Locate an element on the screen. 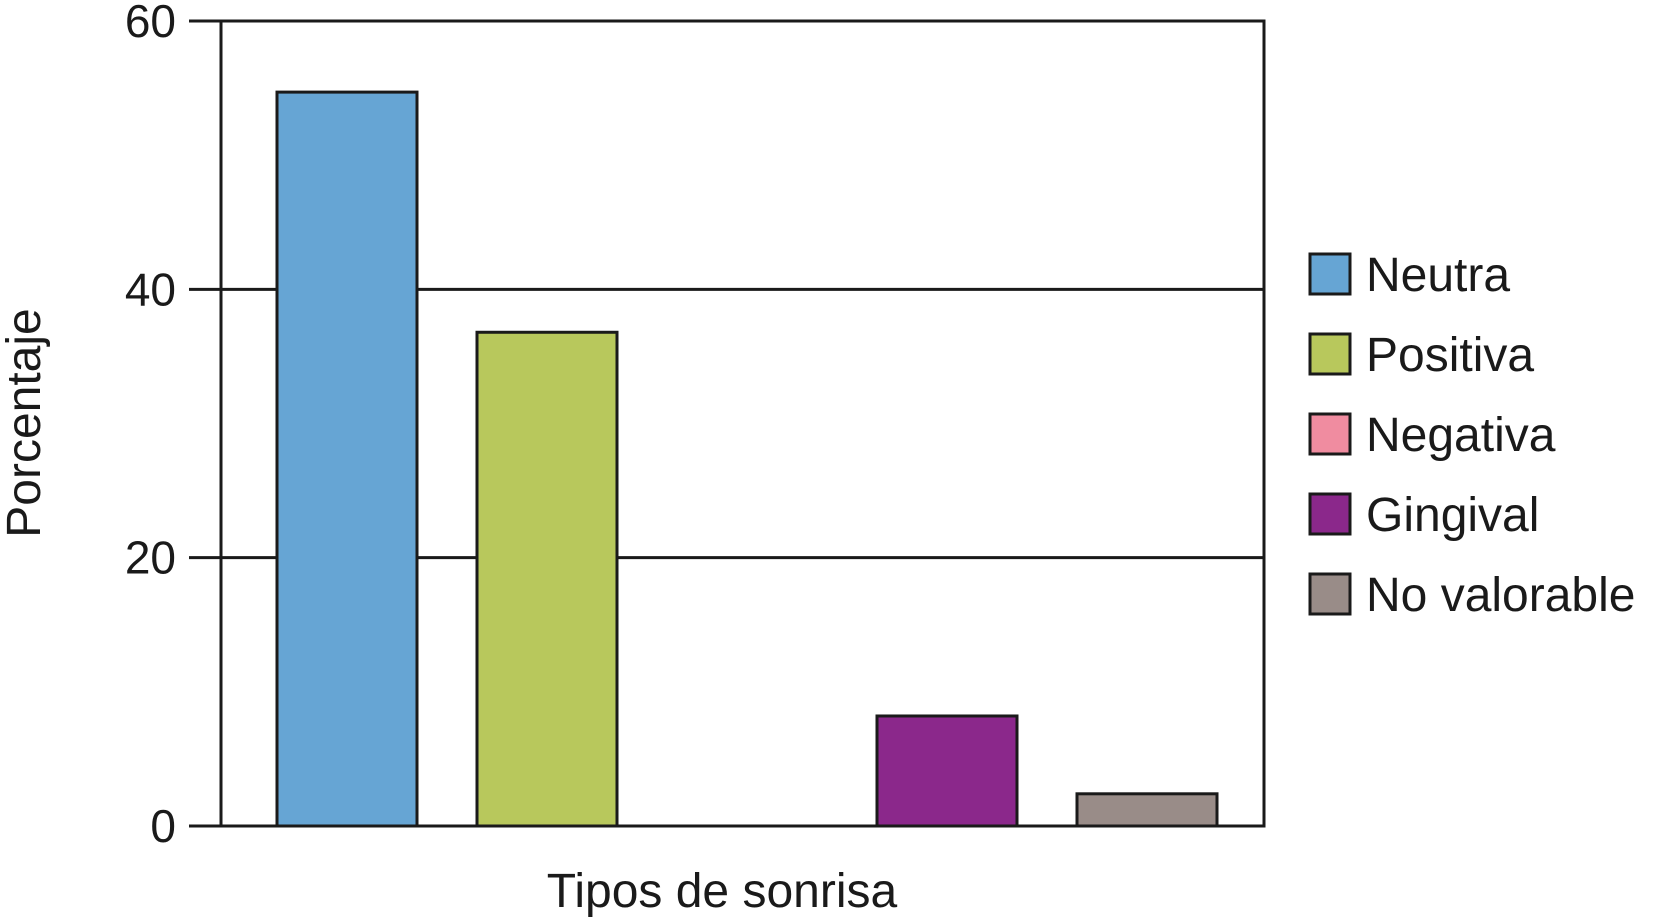 This screenshot has height=923, width=1677. y-tick-label-2: 40 is located at coordinates (150, 289).